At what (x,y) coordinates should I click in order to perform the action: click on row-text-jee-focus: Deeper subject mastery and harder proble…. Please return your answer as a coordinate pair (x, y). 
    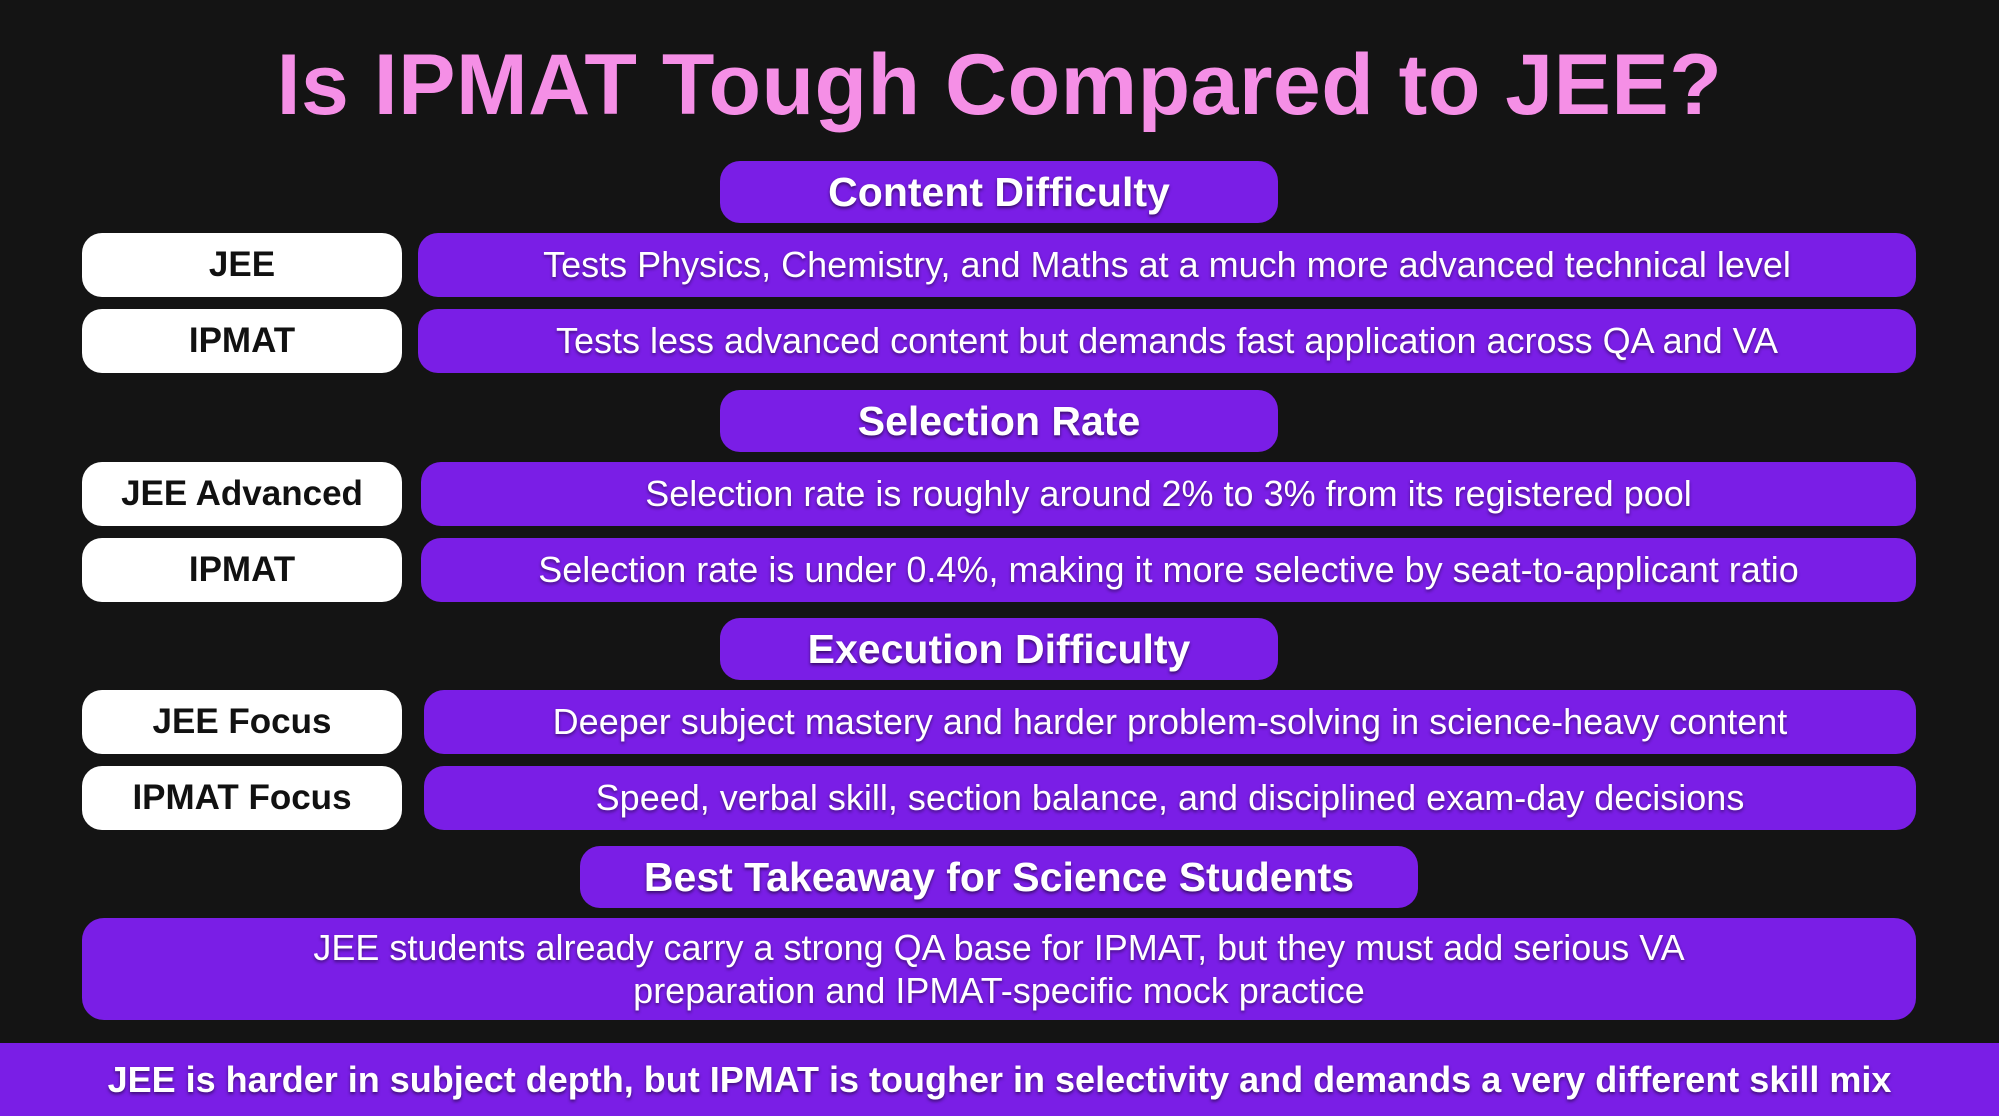
    Looking at the image, I should click on (1170, 722).